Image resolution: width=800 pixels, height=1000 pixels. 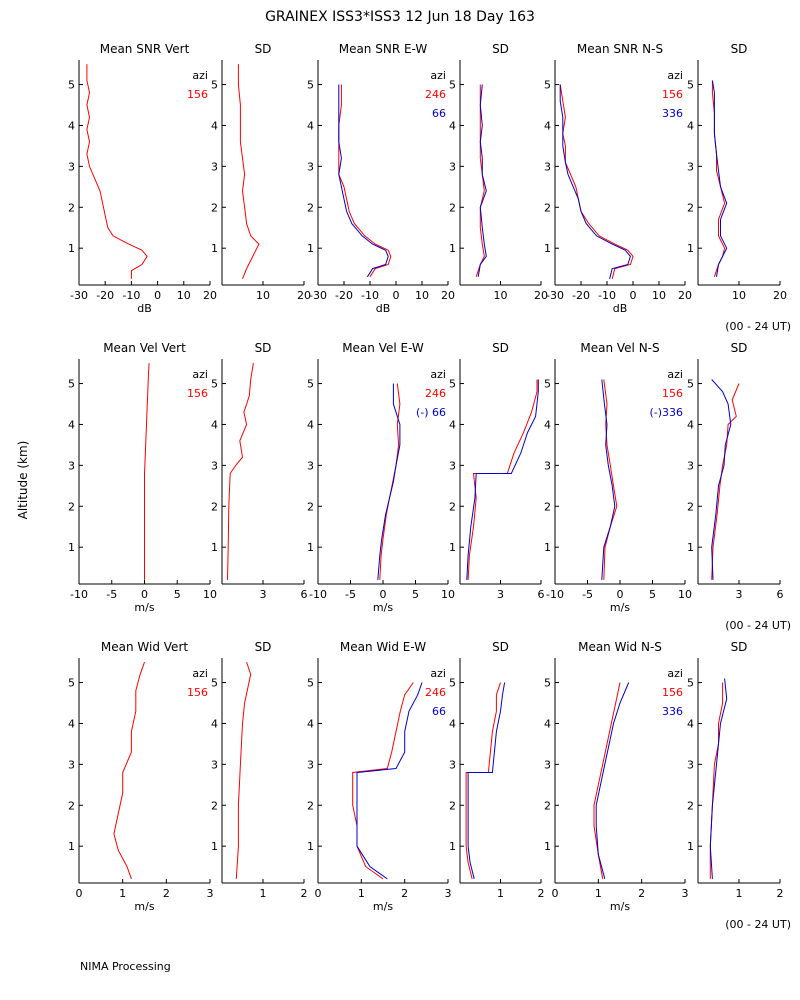 I want to click on panel-title: Mean Wid Vert, so click(x=144, y=647).